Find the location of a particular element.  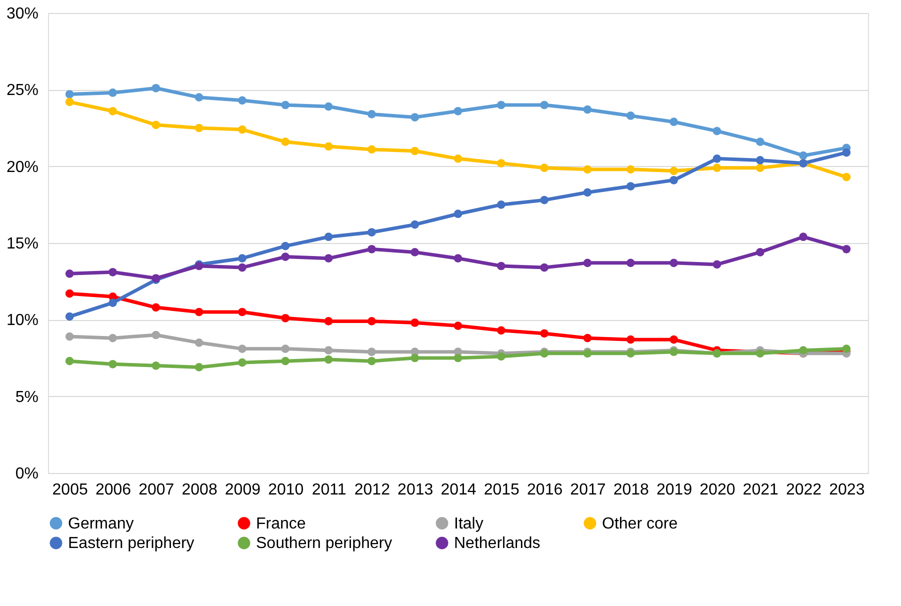

legend-label: Germany is located at coordinates (101, 523).